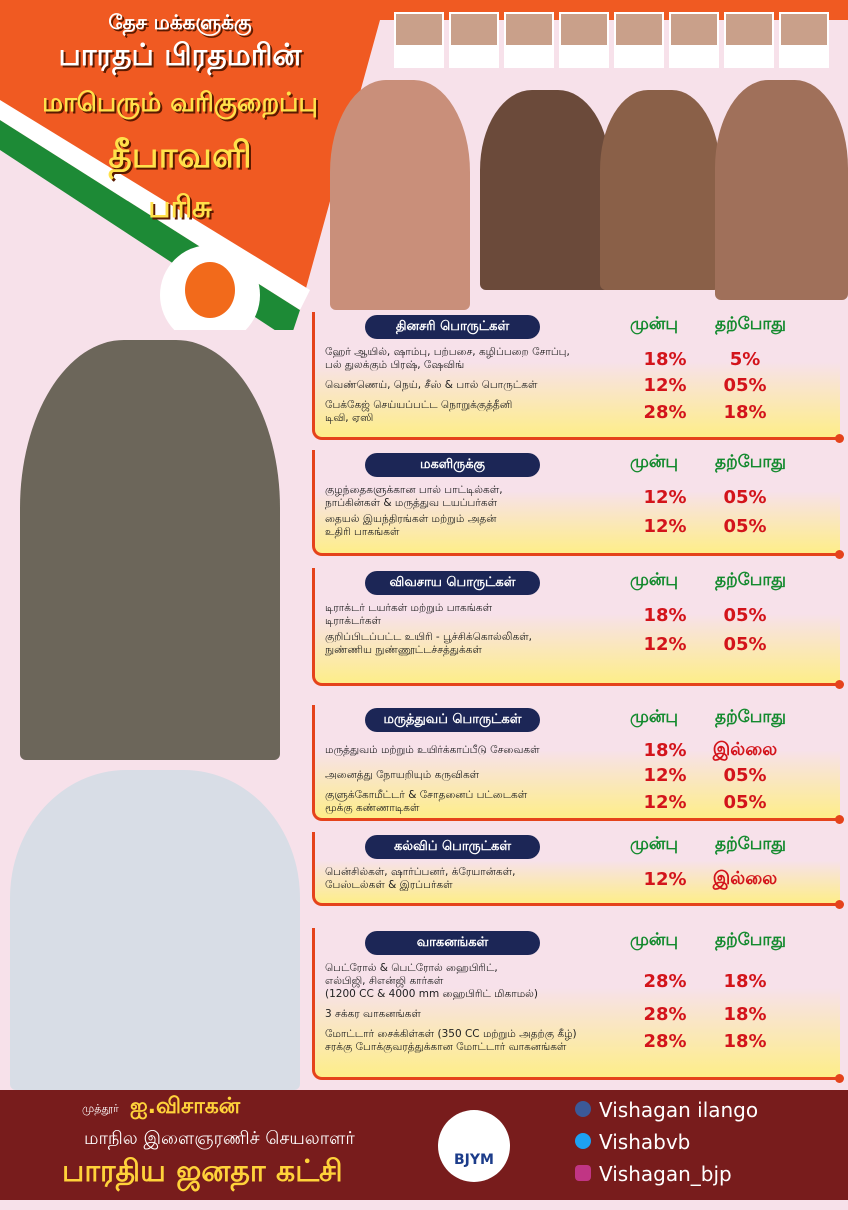  Describe the element at coordinates (411, 519) in the screenshot. I see `item-line: தையல் இயந்திரங்கள் மற்றும் அதன்` at that location.